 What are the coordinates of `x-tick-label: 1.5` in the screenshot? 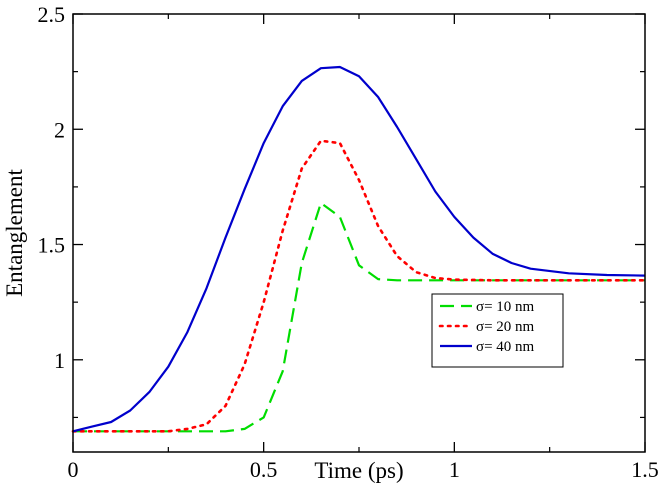 It's located at (645, 469).